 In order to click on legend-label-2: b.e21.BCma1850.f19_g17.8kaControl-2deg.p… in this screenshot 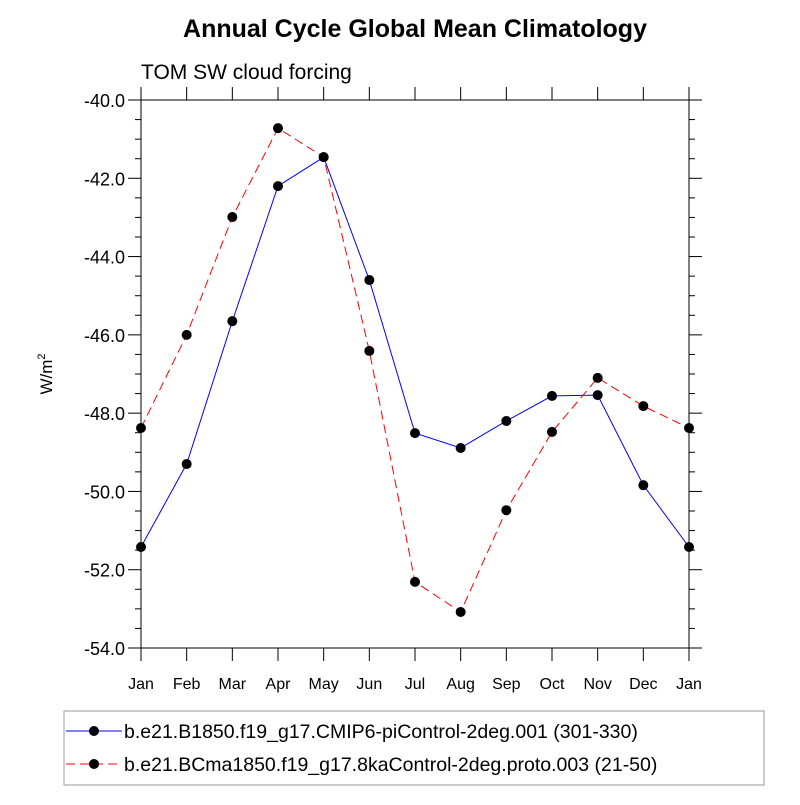, I will do `click(390, 765)`.